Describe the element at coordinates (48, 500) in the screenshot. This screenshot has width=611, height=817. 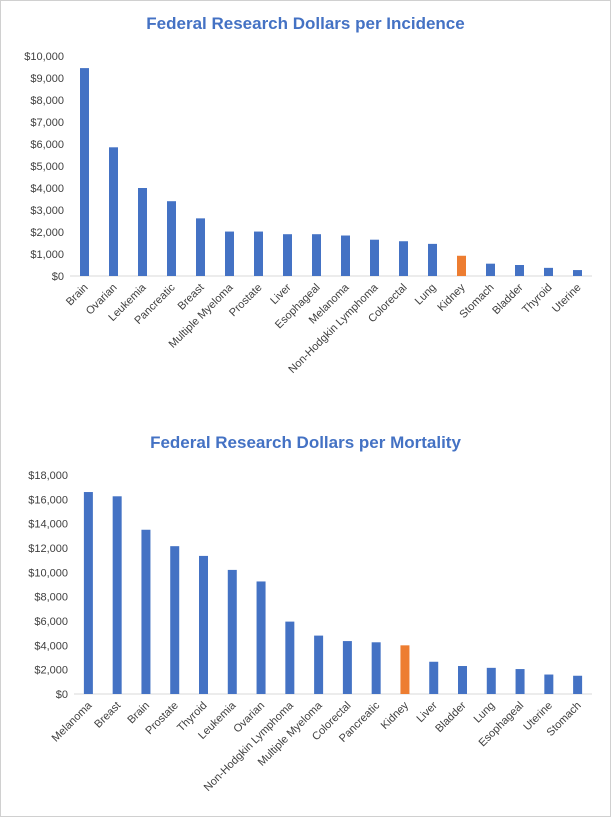
I see `y-tick-label: $16,000` at that location.